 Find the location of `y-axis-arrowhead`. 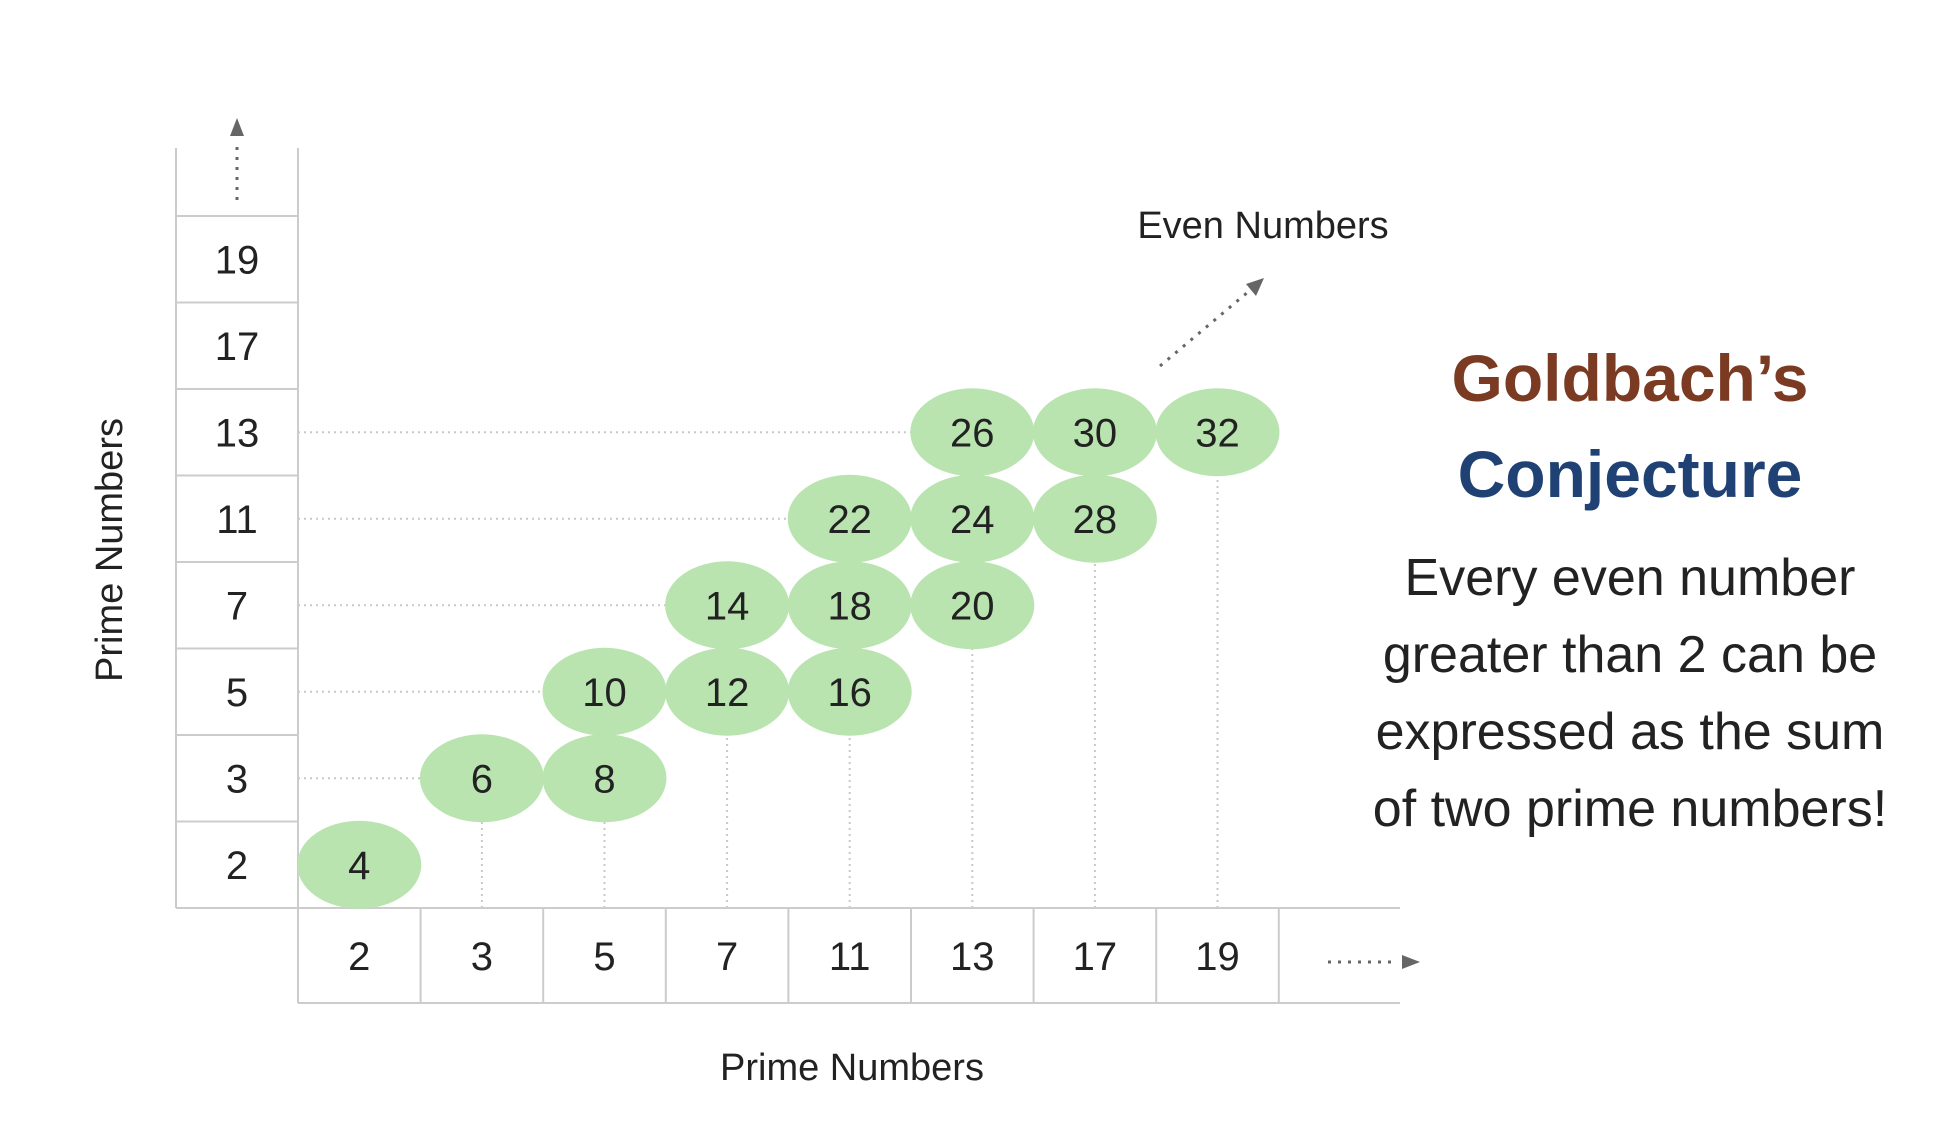

y-axis-arrowhead is located at coordinates (237, 127).